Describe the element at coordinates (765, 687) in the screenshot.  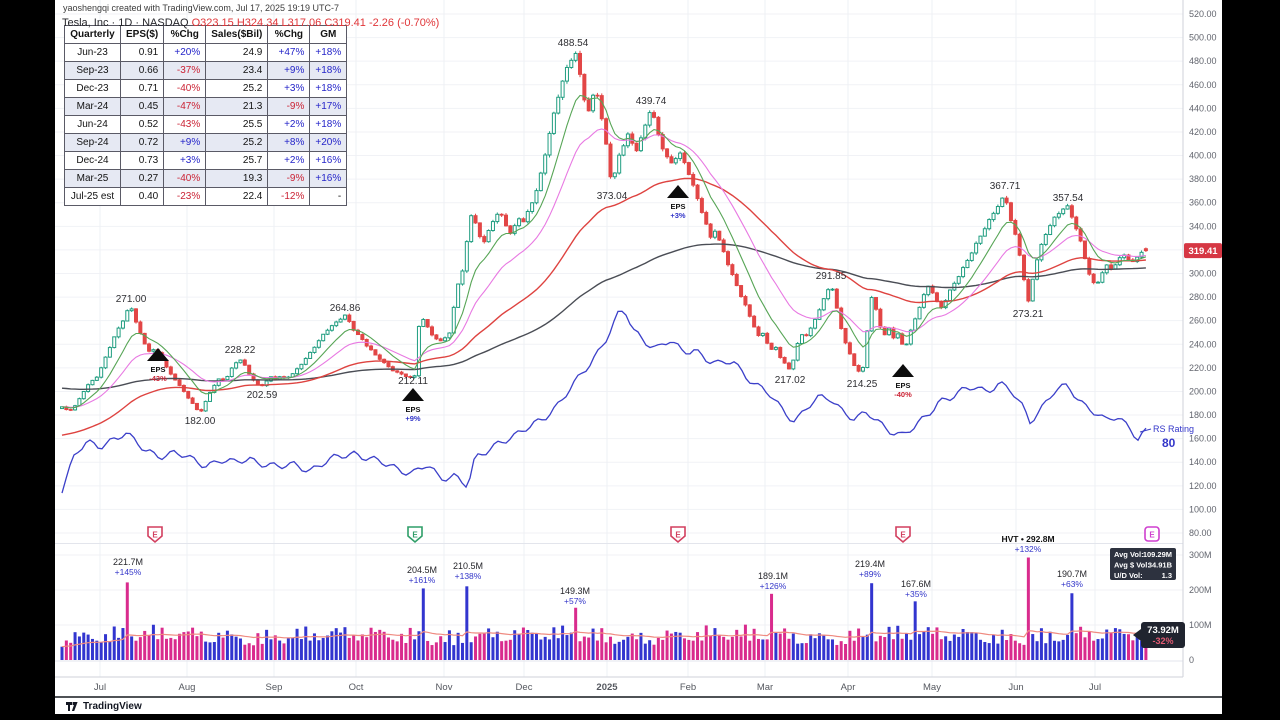
I see `svg-text: Mar` at that location.